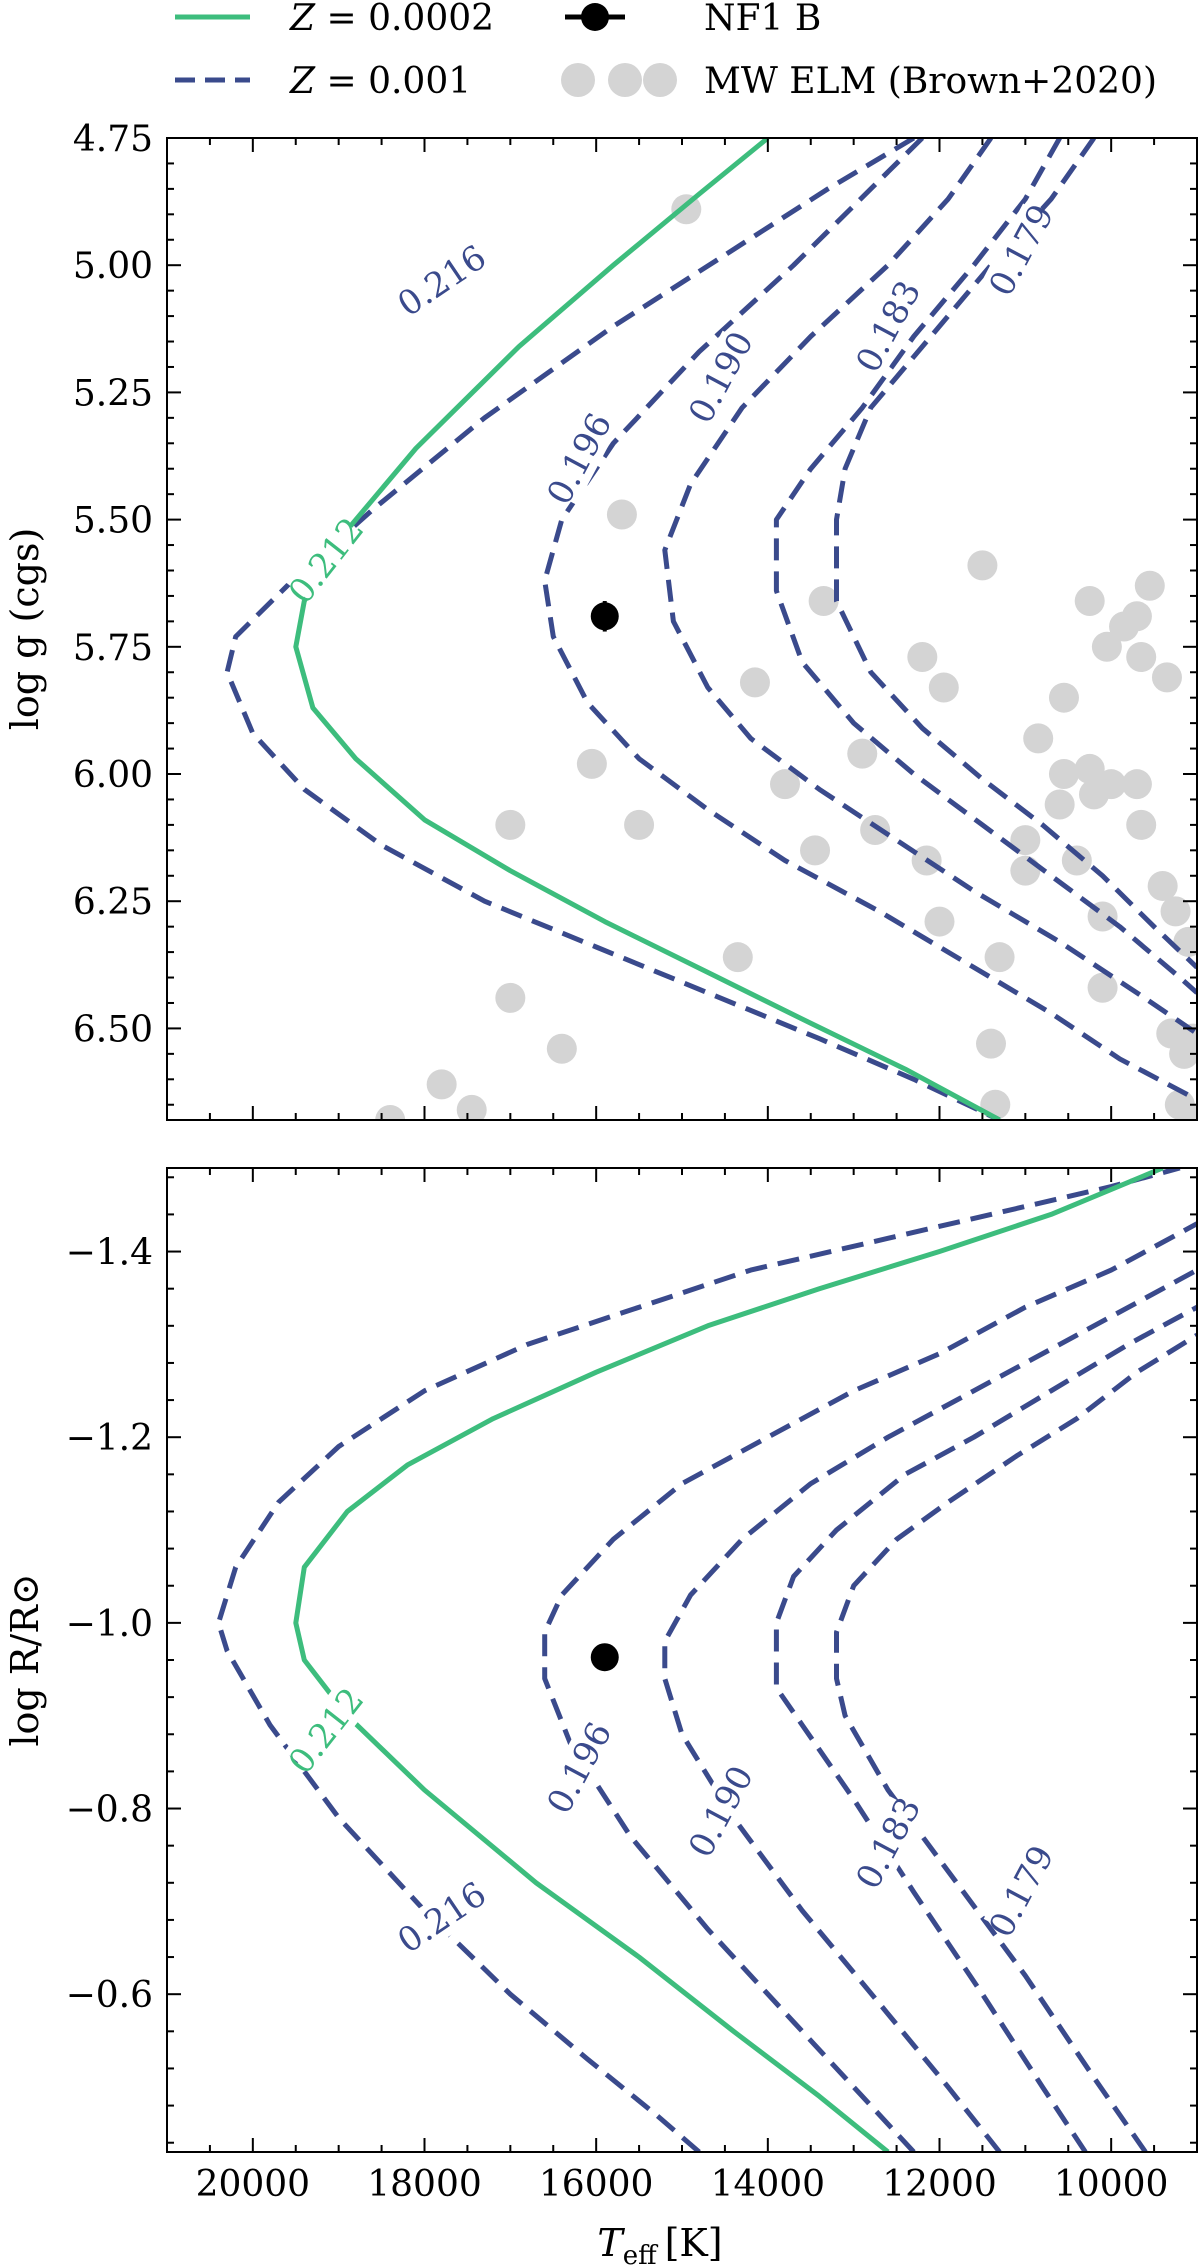  Describe the element at coordinates (113, 648) in the screenshot. I see `y-tick-label: 5.75` at that location.